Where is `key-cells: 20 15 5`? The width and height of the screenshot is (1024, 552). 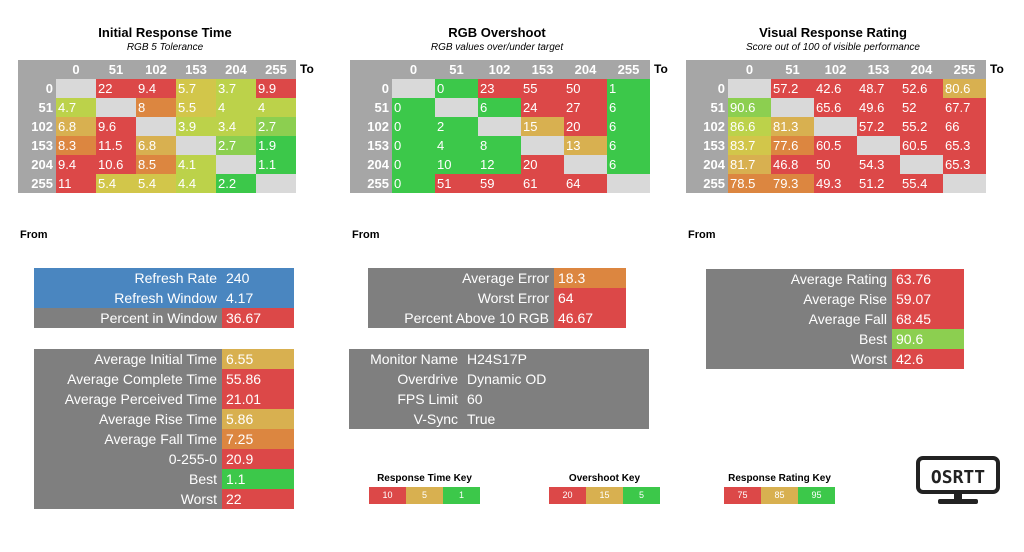 key-cells: 20 15 5 is located at coordinates (604, 495).